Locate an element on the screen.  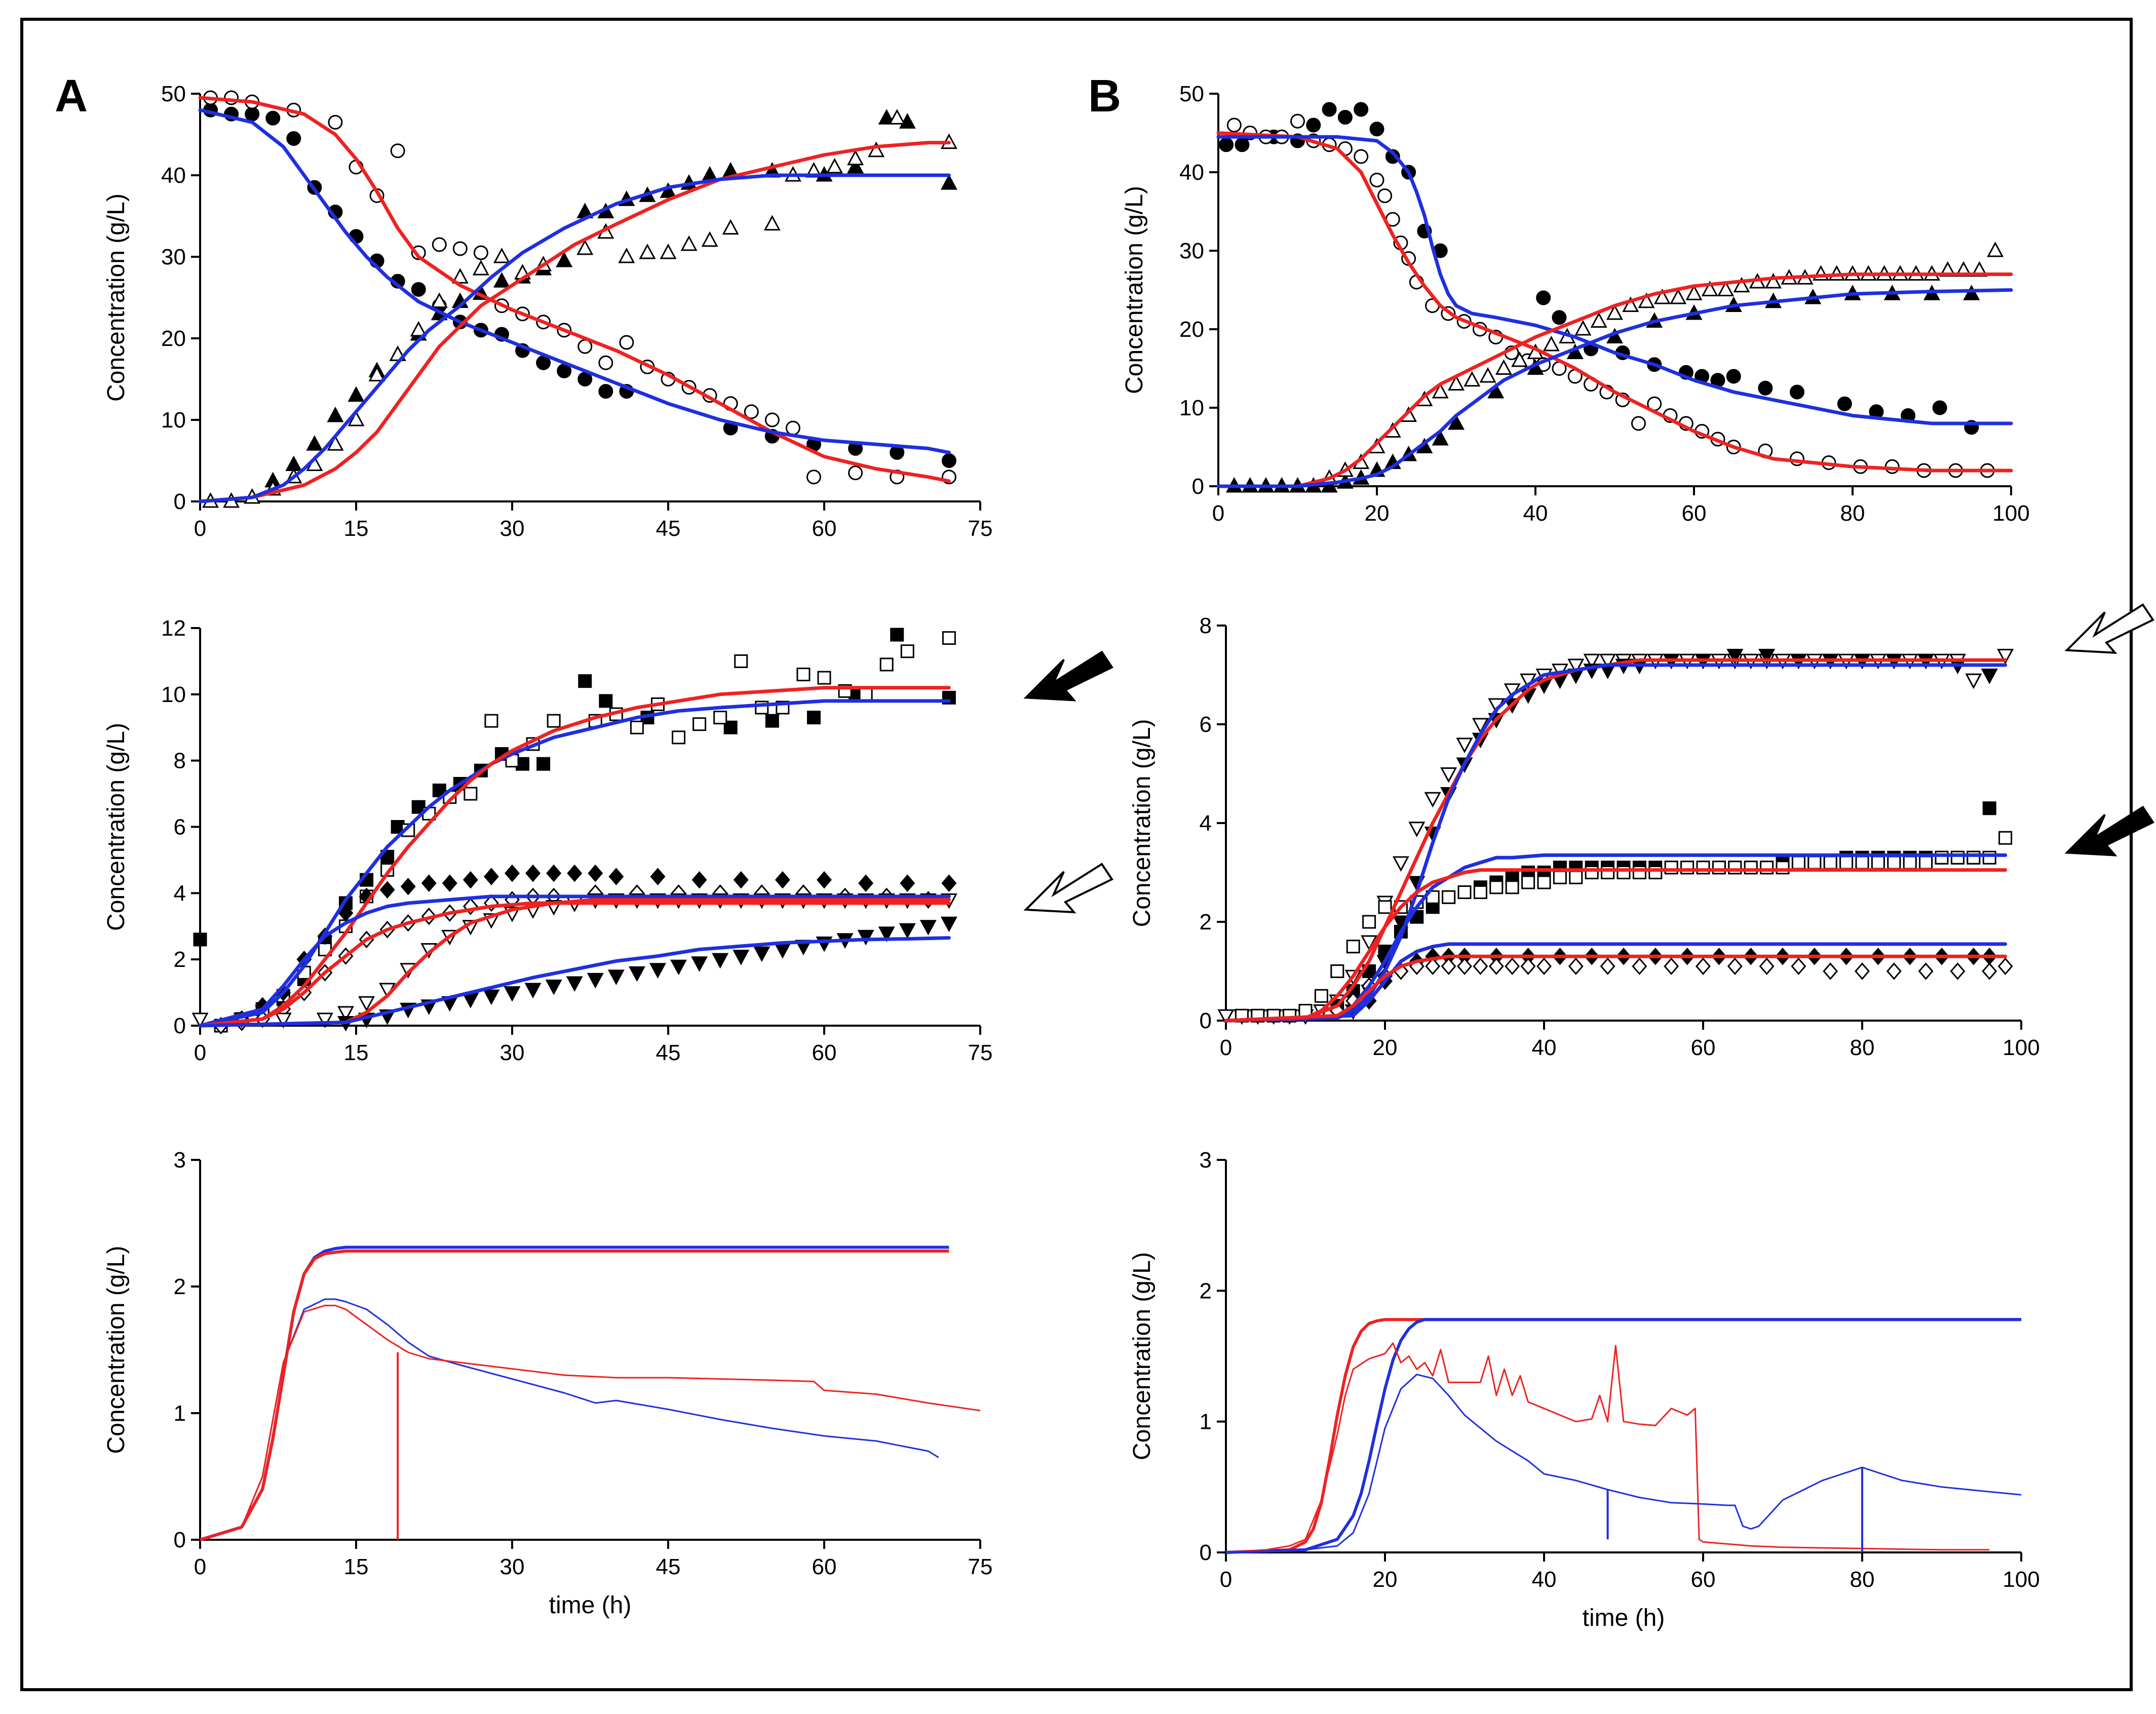
y-tick-label: 1 is located at coordinates (1206, 1422).